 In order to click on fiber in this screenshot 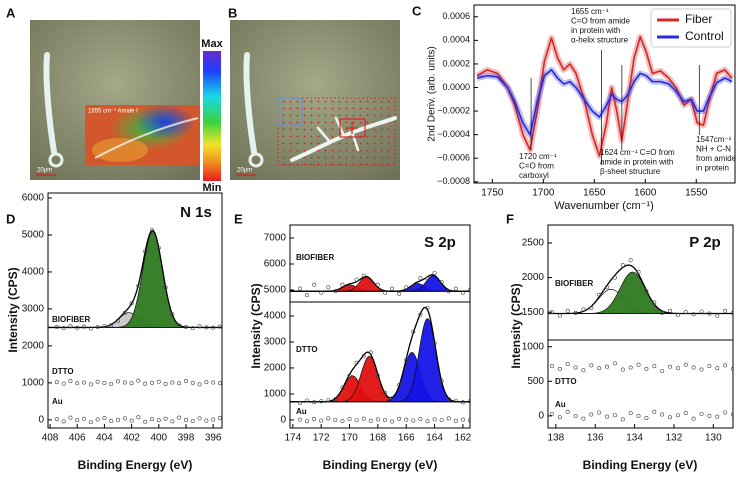, I will do `click(146, 138)`.